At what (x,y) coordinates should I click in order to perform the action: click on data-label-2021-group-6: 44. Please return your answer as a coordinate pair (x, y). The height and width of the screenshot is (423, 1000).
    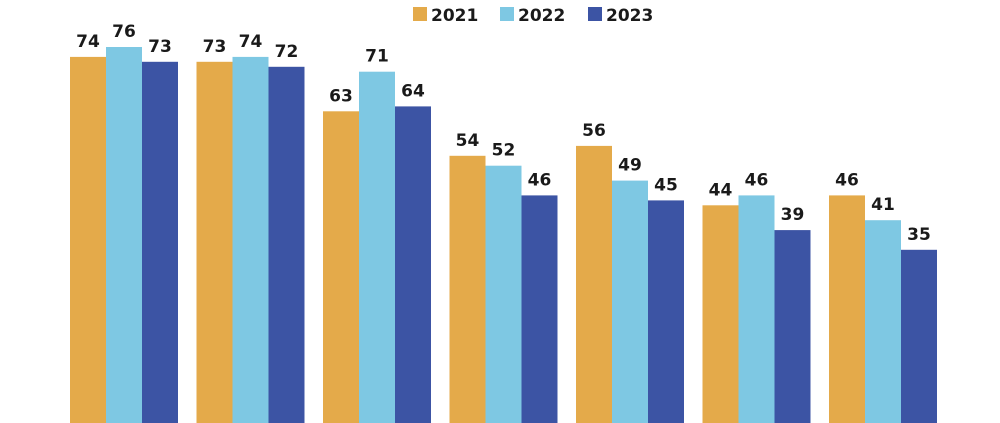
    Looking at the image, I should click on (721, 190).